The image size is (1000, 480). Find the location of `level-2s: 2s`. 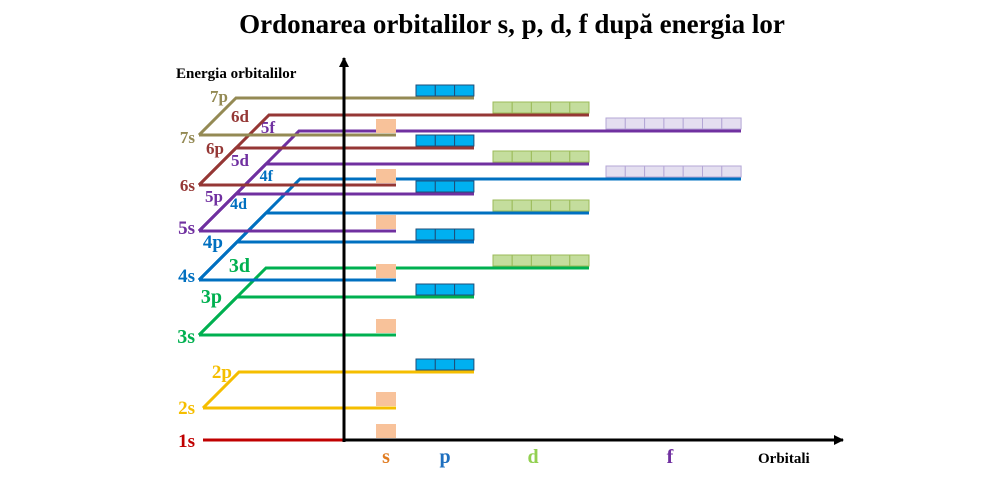

level-2s: 2s is located at coordinates (287, 405).